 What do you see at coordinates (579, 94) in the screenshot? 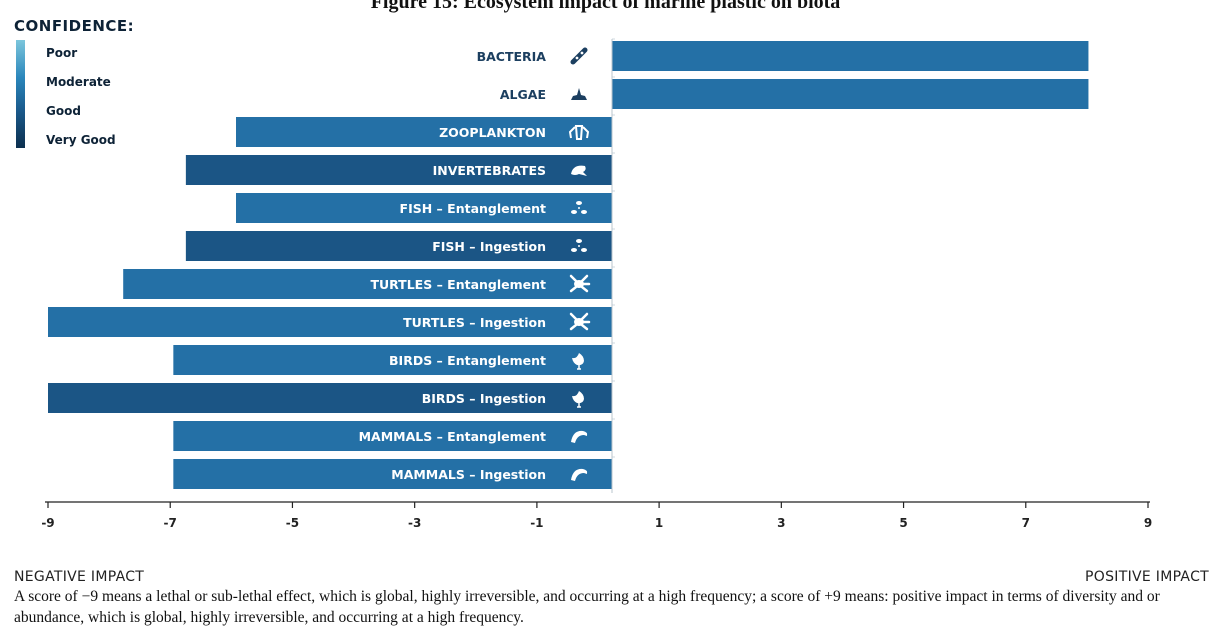
I see `algae-icon` at bounding box center [579, 94].